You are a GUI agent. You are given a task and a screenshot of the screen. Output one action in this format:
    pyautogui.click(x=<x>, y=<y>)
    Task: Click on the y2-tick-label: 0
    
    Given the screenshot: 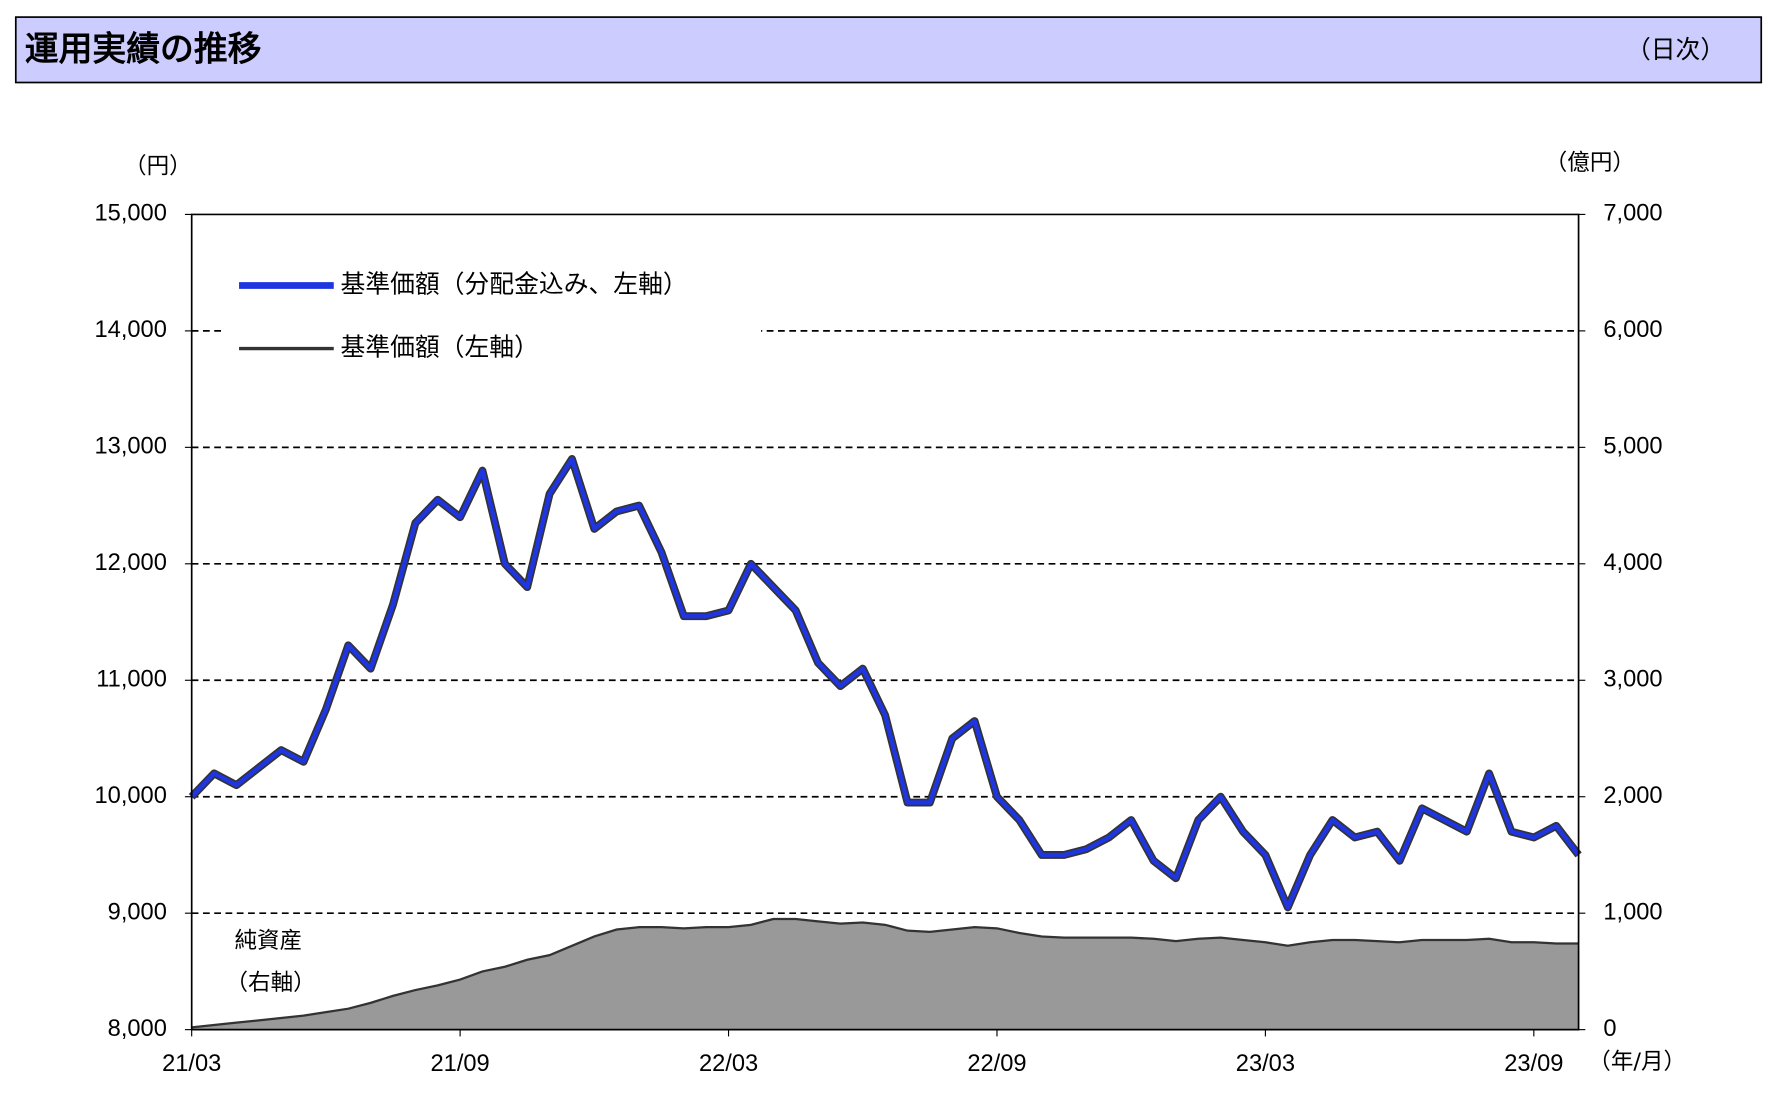 What is the action you would take?
    pyautogui.click(x=1609, y=1029)
    